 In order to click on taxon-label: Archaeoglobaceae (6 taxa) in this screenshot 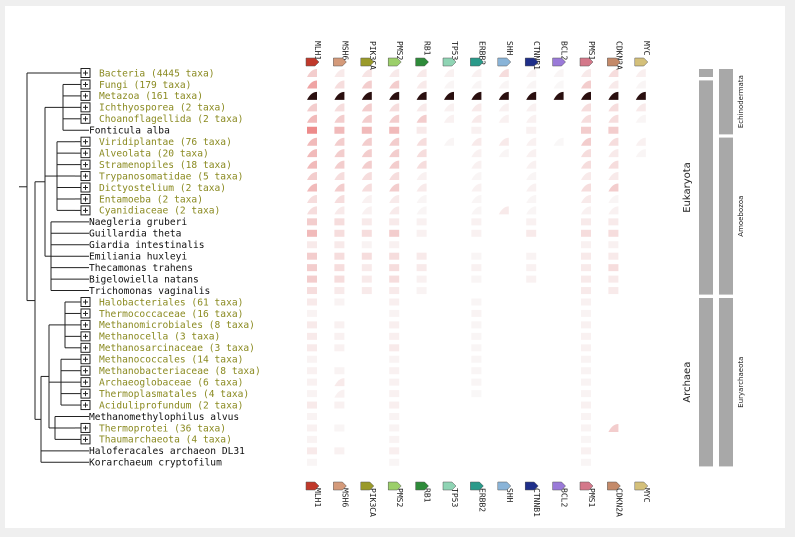, I will do `click(171, 382)`.